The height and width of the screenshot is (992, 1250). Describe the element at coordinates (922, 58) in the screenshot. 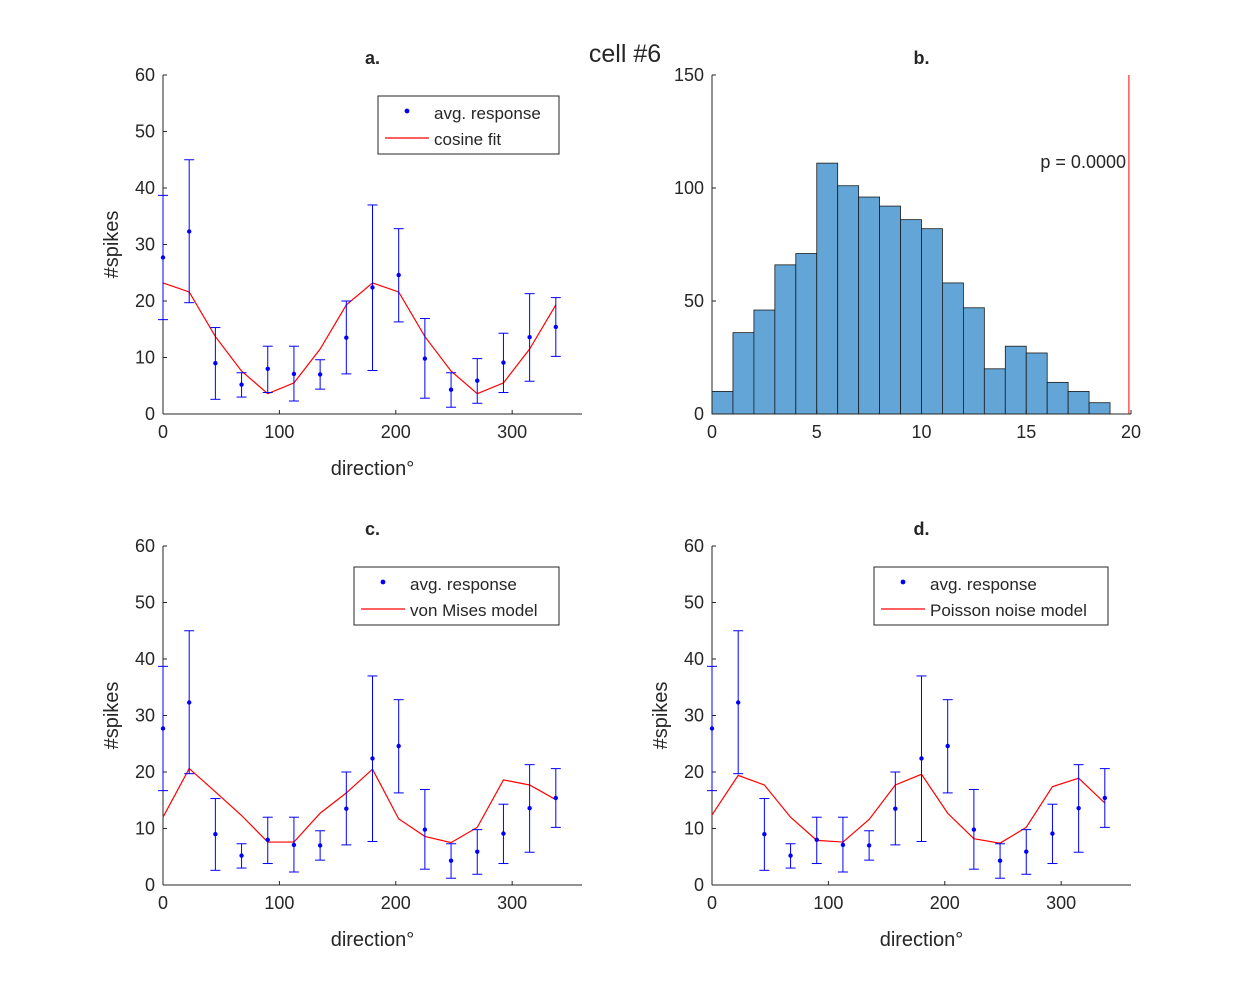

I see `panel-title: b.` at that location.